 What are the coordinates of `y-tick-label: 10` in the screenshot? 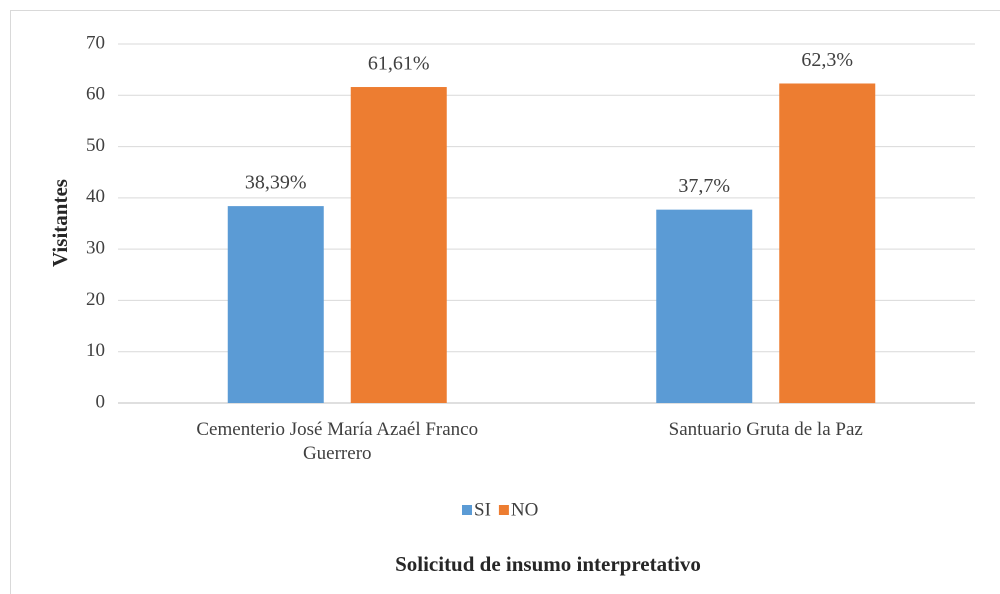 It's located at (95, 350).